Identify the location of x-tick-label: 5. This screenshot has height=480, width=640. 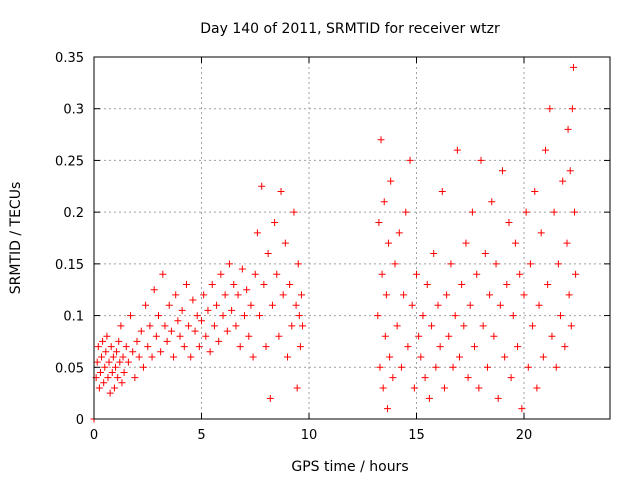
(201, 435).